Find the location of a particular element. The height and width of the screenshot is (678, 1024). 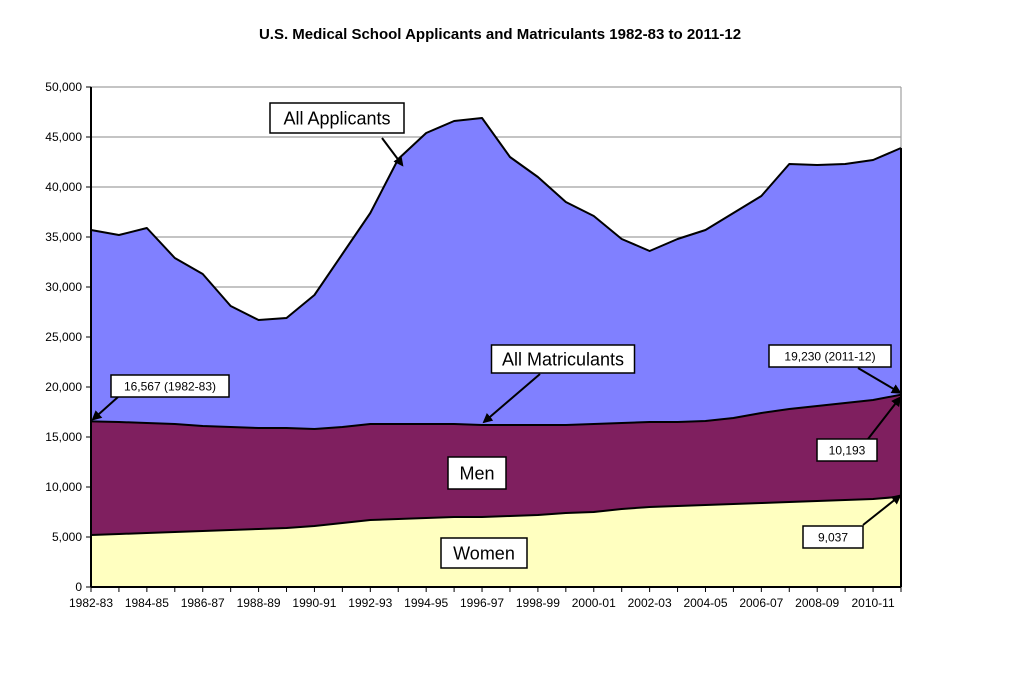

annotation-label: 10,193 is located at coordinates (847, 450).